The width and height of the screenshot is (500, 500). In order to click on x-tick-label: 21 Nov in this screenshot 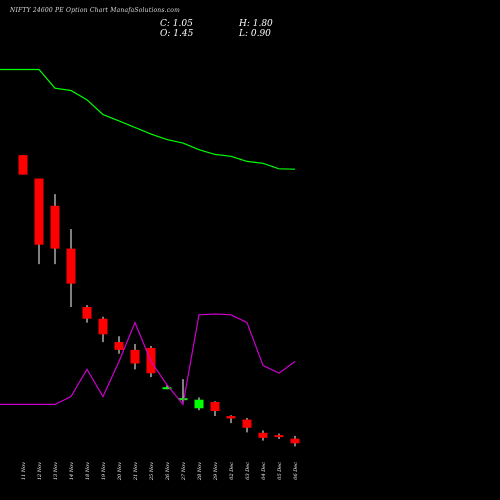, I will do `click(136, 471)`.